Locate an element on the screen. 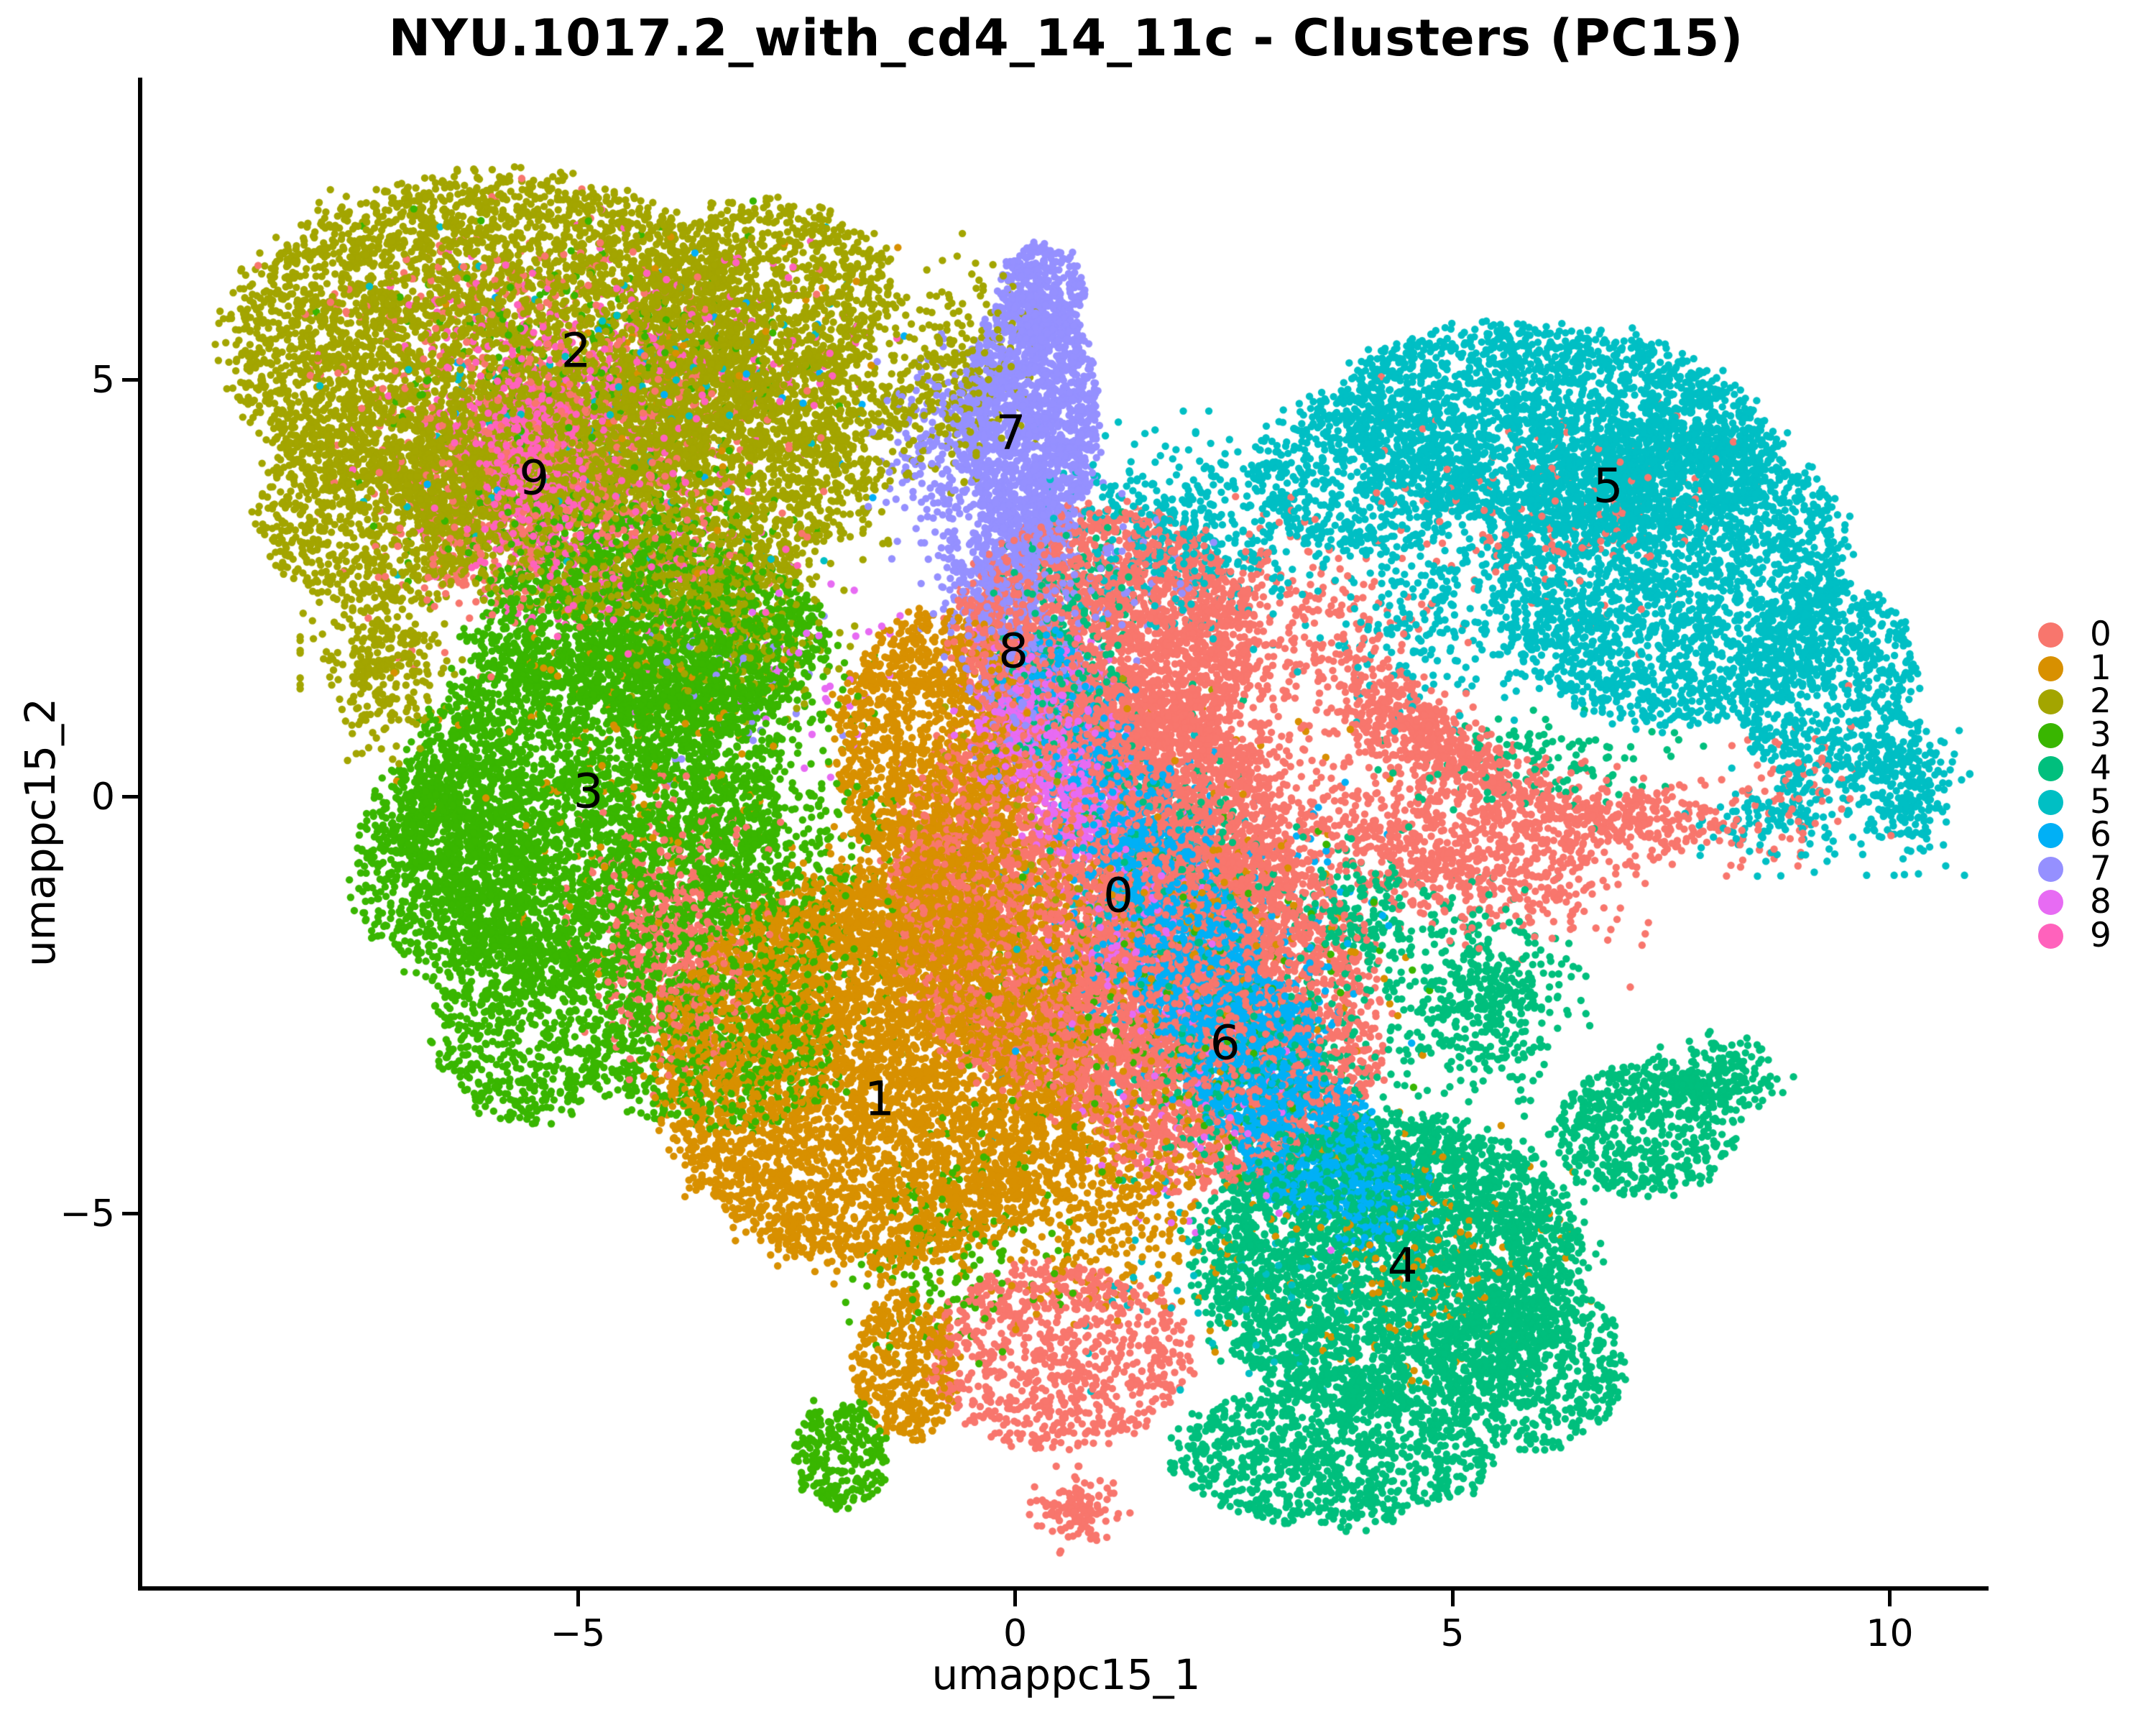 The height and width of the screenshot is (1725, 2156). cluster-label-9: 9 is located at coordinates (535, 478).